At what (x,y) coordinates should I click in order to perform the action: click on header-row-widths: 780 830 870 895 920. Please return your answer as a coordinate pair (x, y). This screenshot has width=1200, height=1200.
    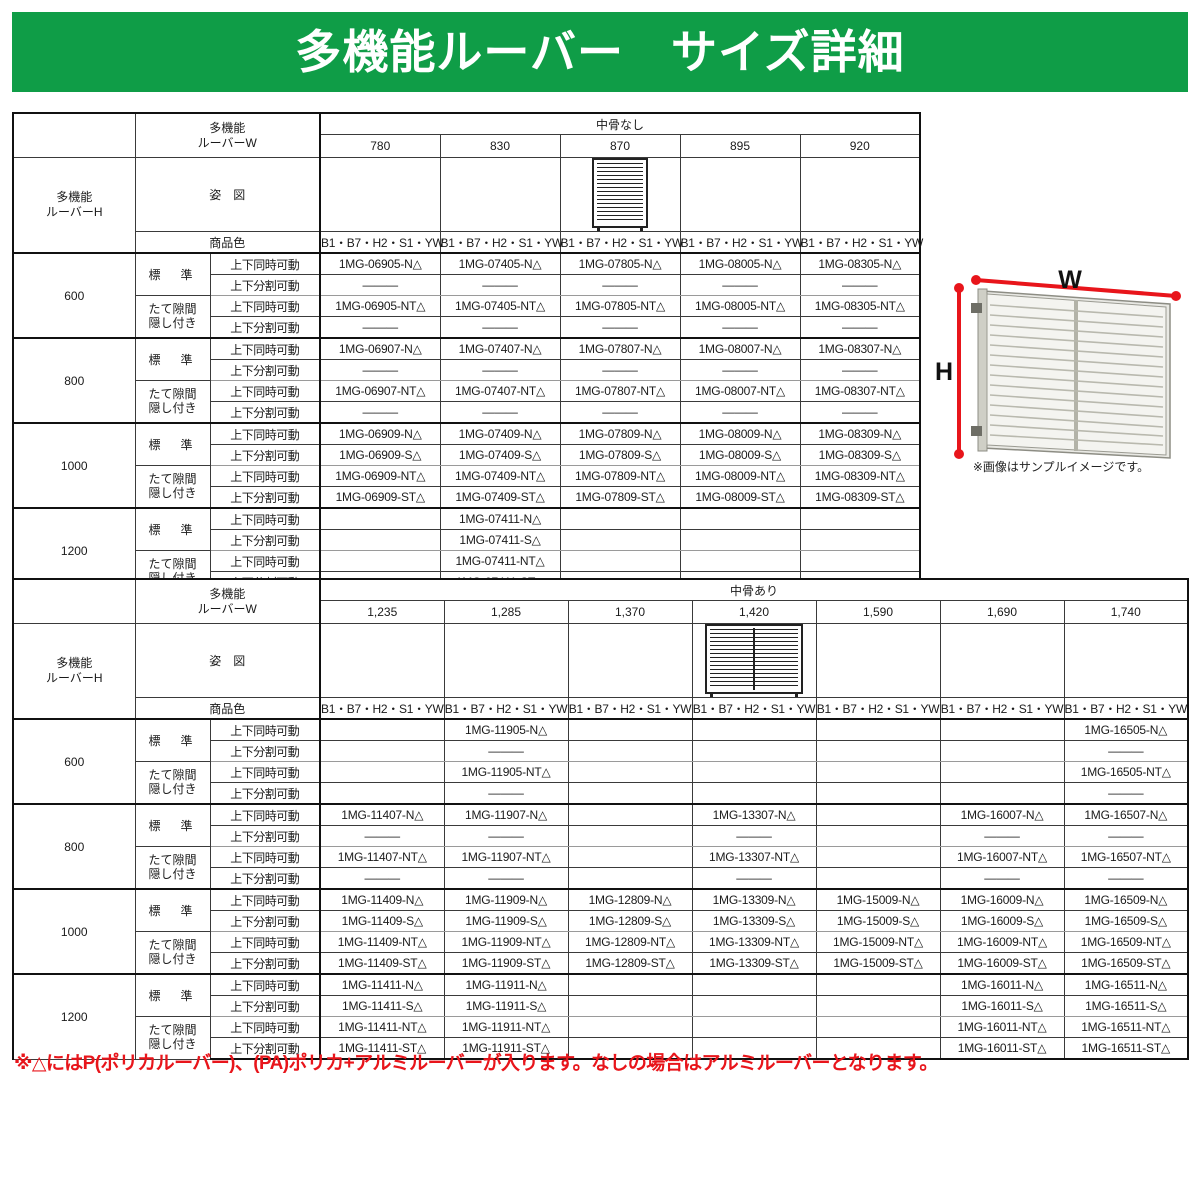
    Looking at the image, I should click on (467, 146).